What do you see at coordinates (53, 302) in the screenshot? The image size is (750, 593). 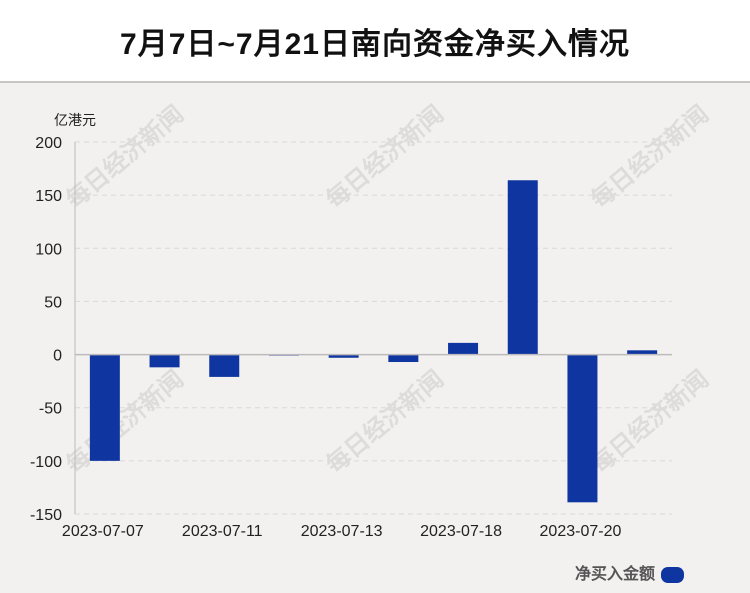 I see `y-tick-label: 50` at bounding box center [53, 302].